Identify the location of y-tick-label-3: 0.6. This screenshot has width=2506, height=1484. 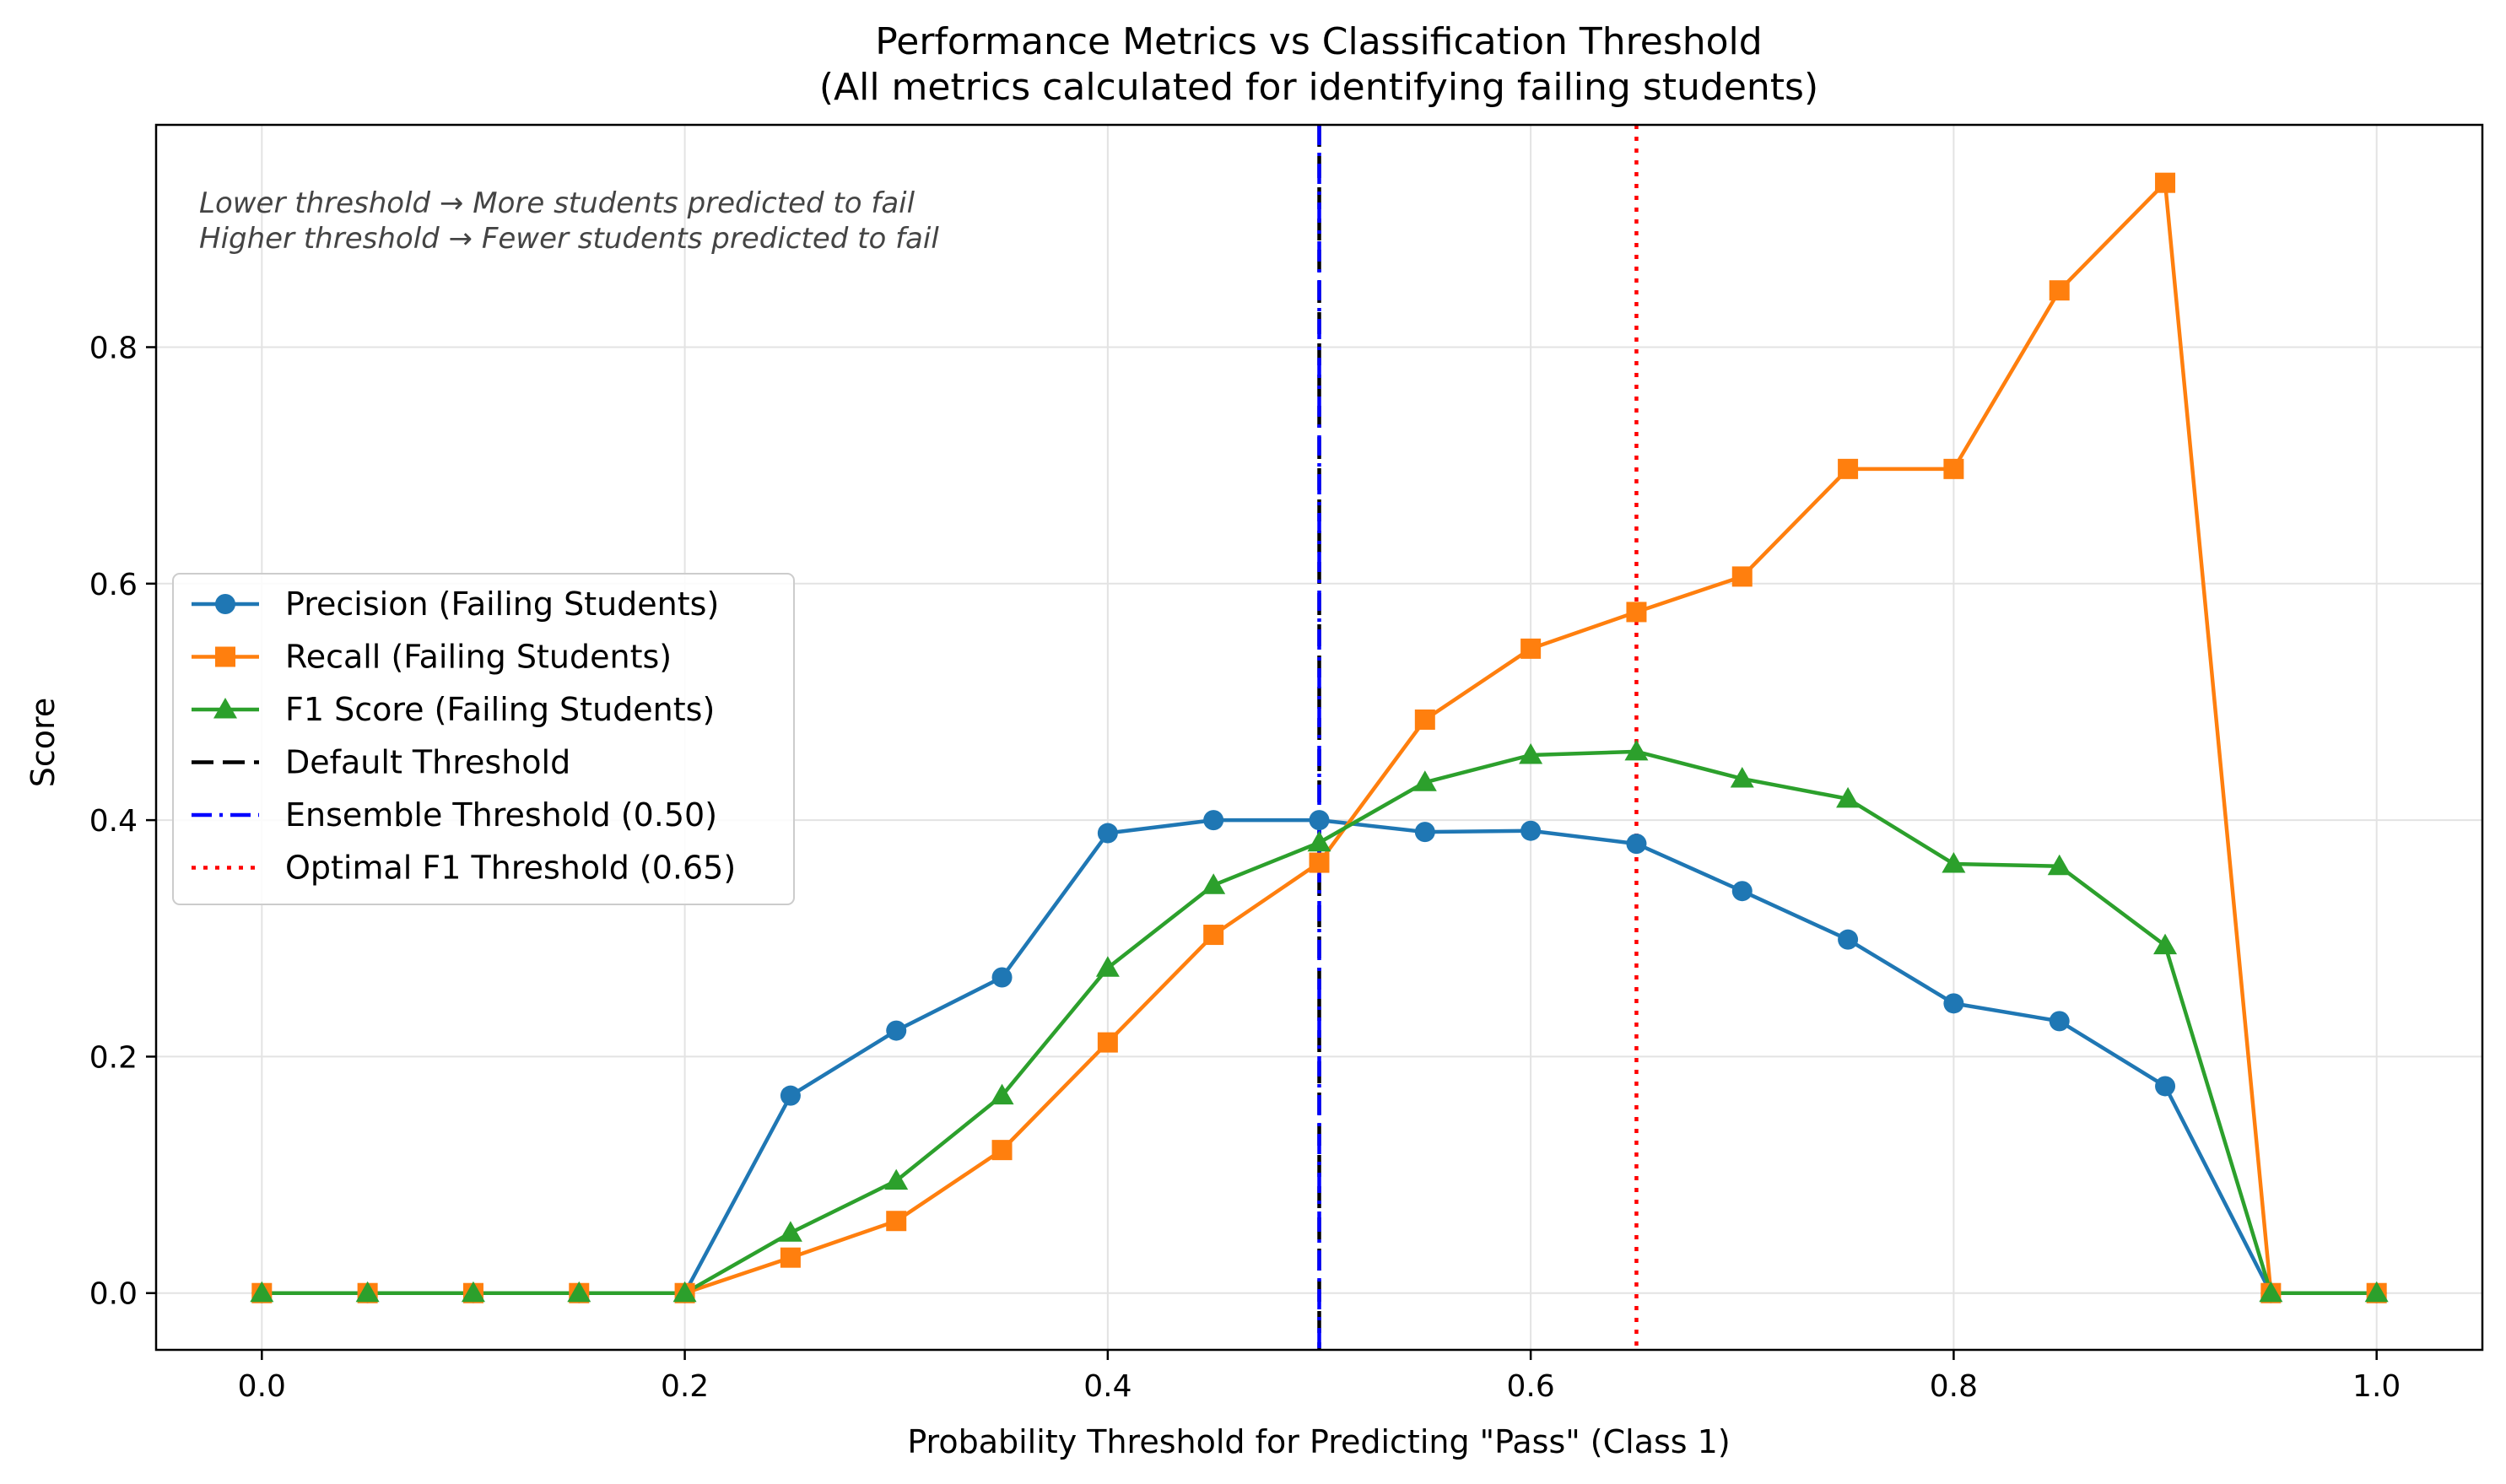
(114, 585).